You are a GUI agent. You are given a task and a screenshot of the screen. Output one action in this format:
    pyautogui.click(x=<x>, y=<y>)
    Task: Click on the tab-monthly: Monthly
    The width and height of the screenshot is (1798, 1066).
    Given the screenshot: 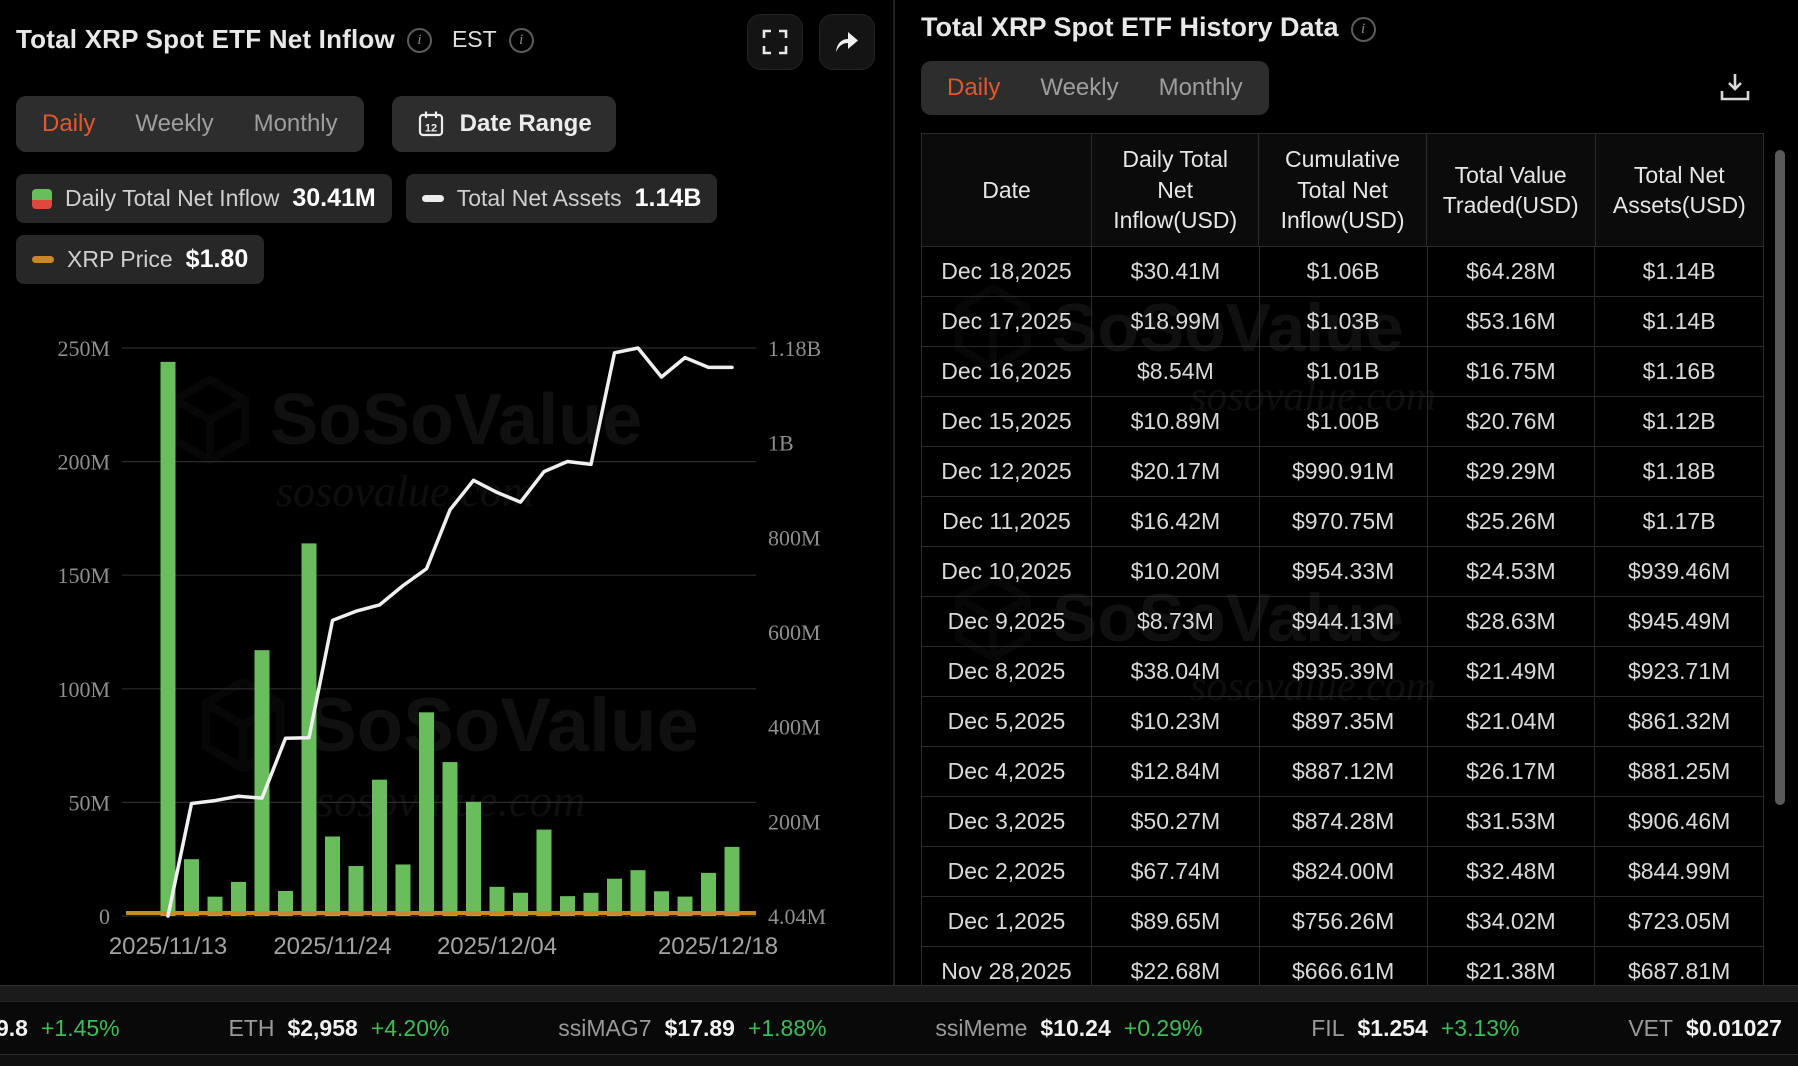 What is the action you would take?
    pyautogui.click(x=295, y=123)
    